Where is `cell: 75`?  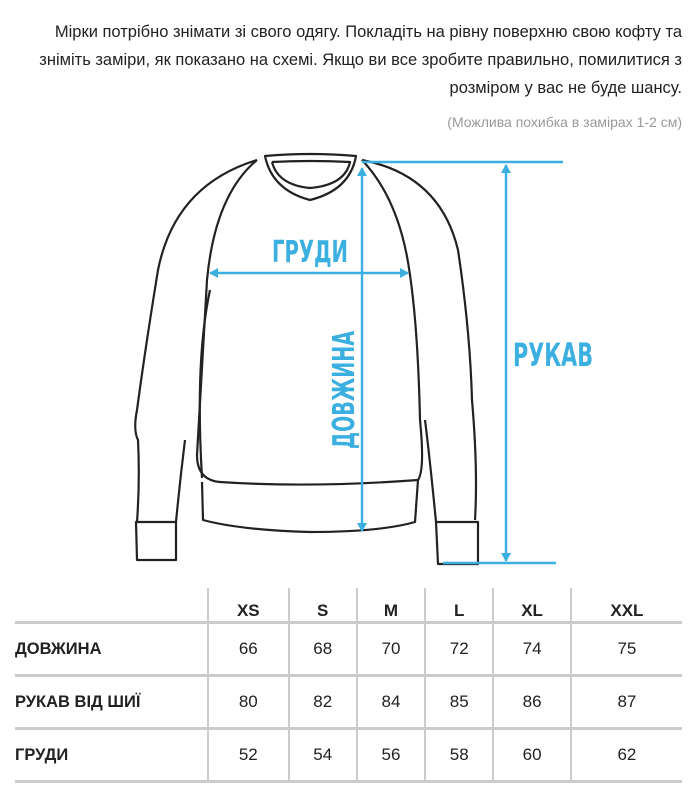 cell: 75 is located at coordinates (625, 649).